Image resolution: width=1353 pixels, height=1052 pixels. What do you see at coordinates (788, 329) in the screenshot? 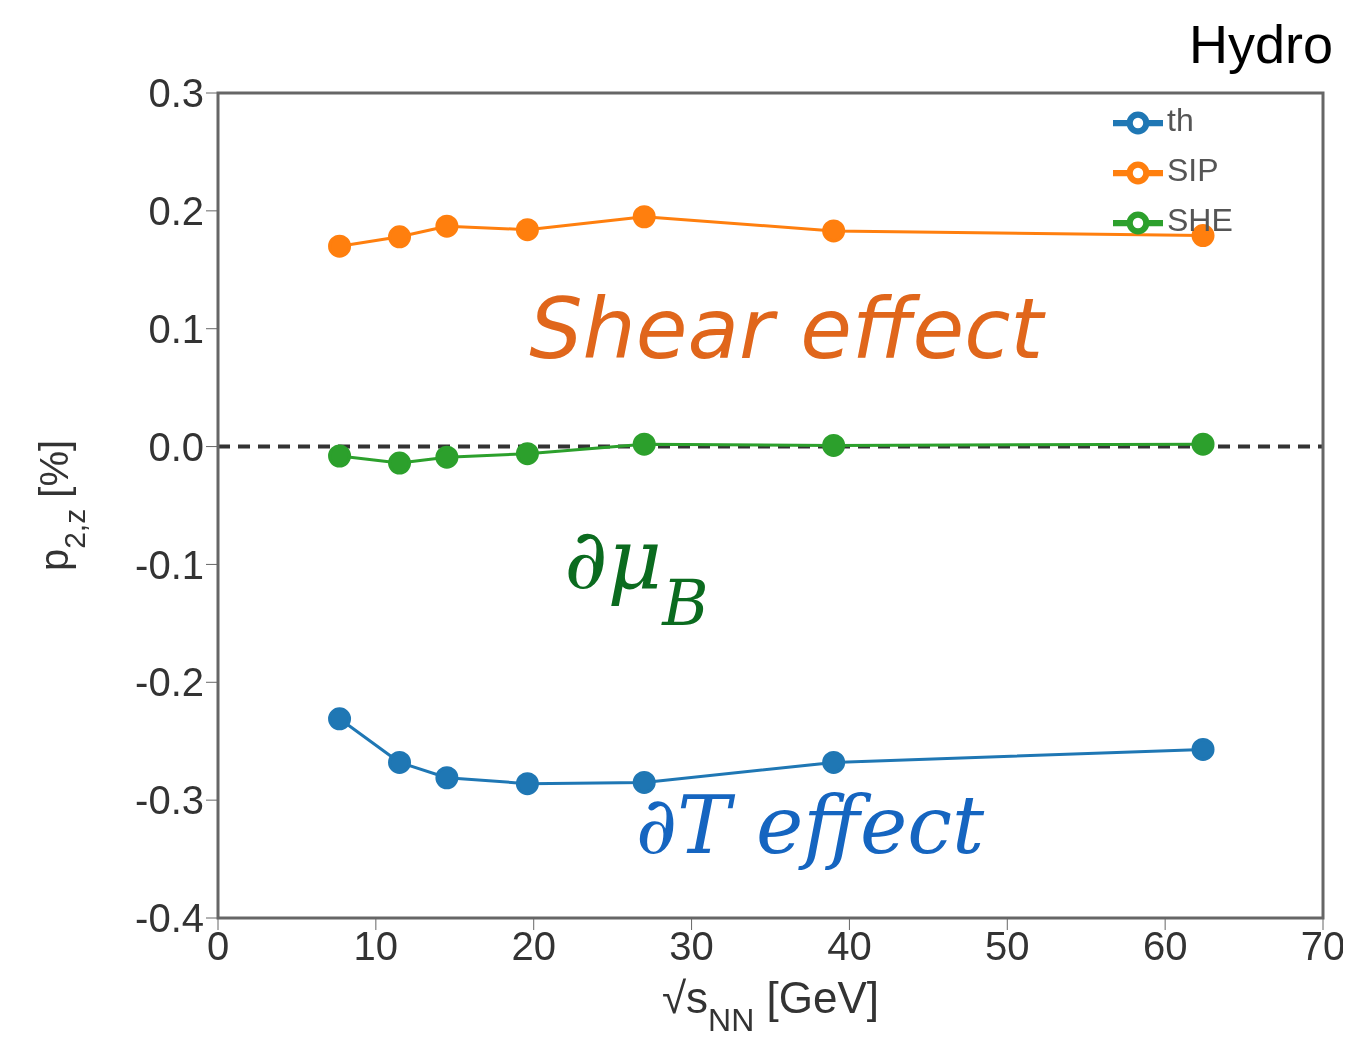
I see `annotation: Shear effect` at bounding box center [788, 329].